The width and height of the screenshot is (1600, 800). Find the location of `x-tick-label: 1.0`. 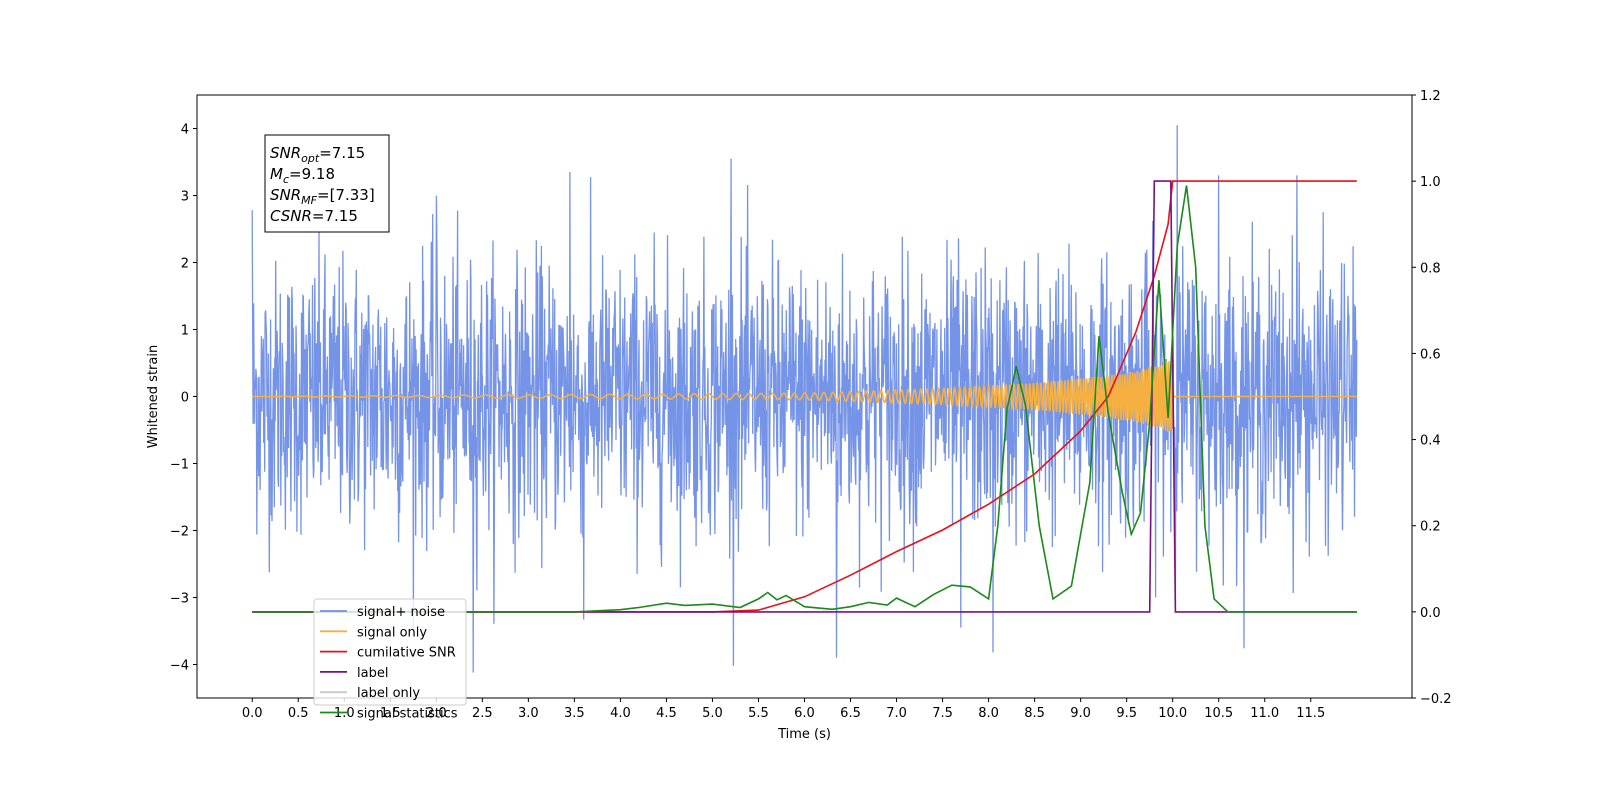

x-tick-label: 1.0 is located at coordinates (344, 713).